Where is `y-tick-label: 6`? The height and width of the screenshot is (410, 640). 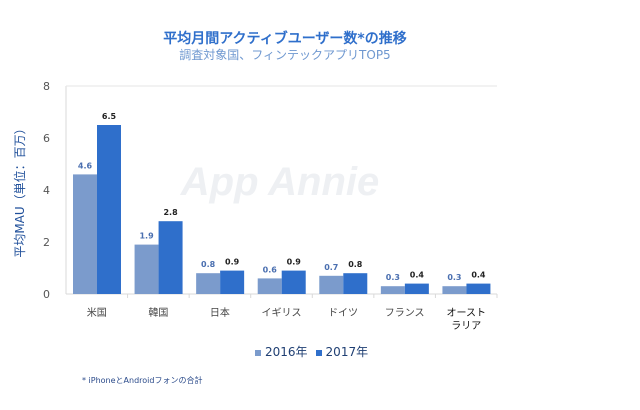
y-tick-label: 6 is located at coordinates (46, 138).